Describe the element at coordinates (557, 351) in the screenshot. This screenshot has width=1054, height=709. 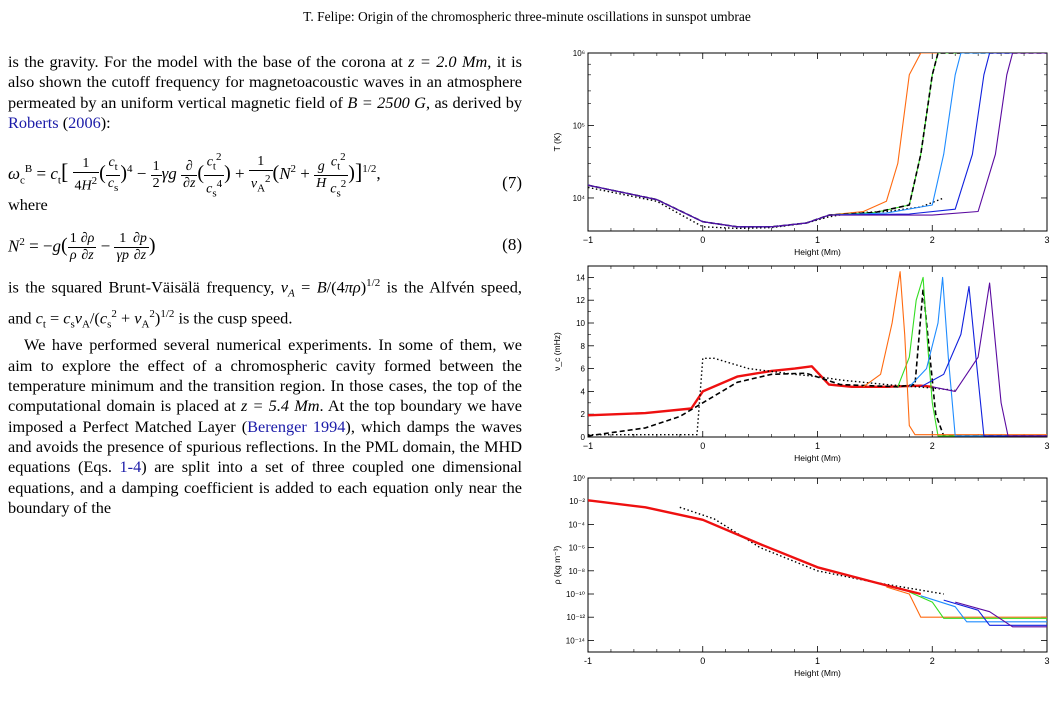
I see `y-axis-label: ν_c (mHz)` at that location.